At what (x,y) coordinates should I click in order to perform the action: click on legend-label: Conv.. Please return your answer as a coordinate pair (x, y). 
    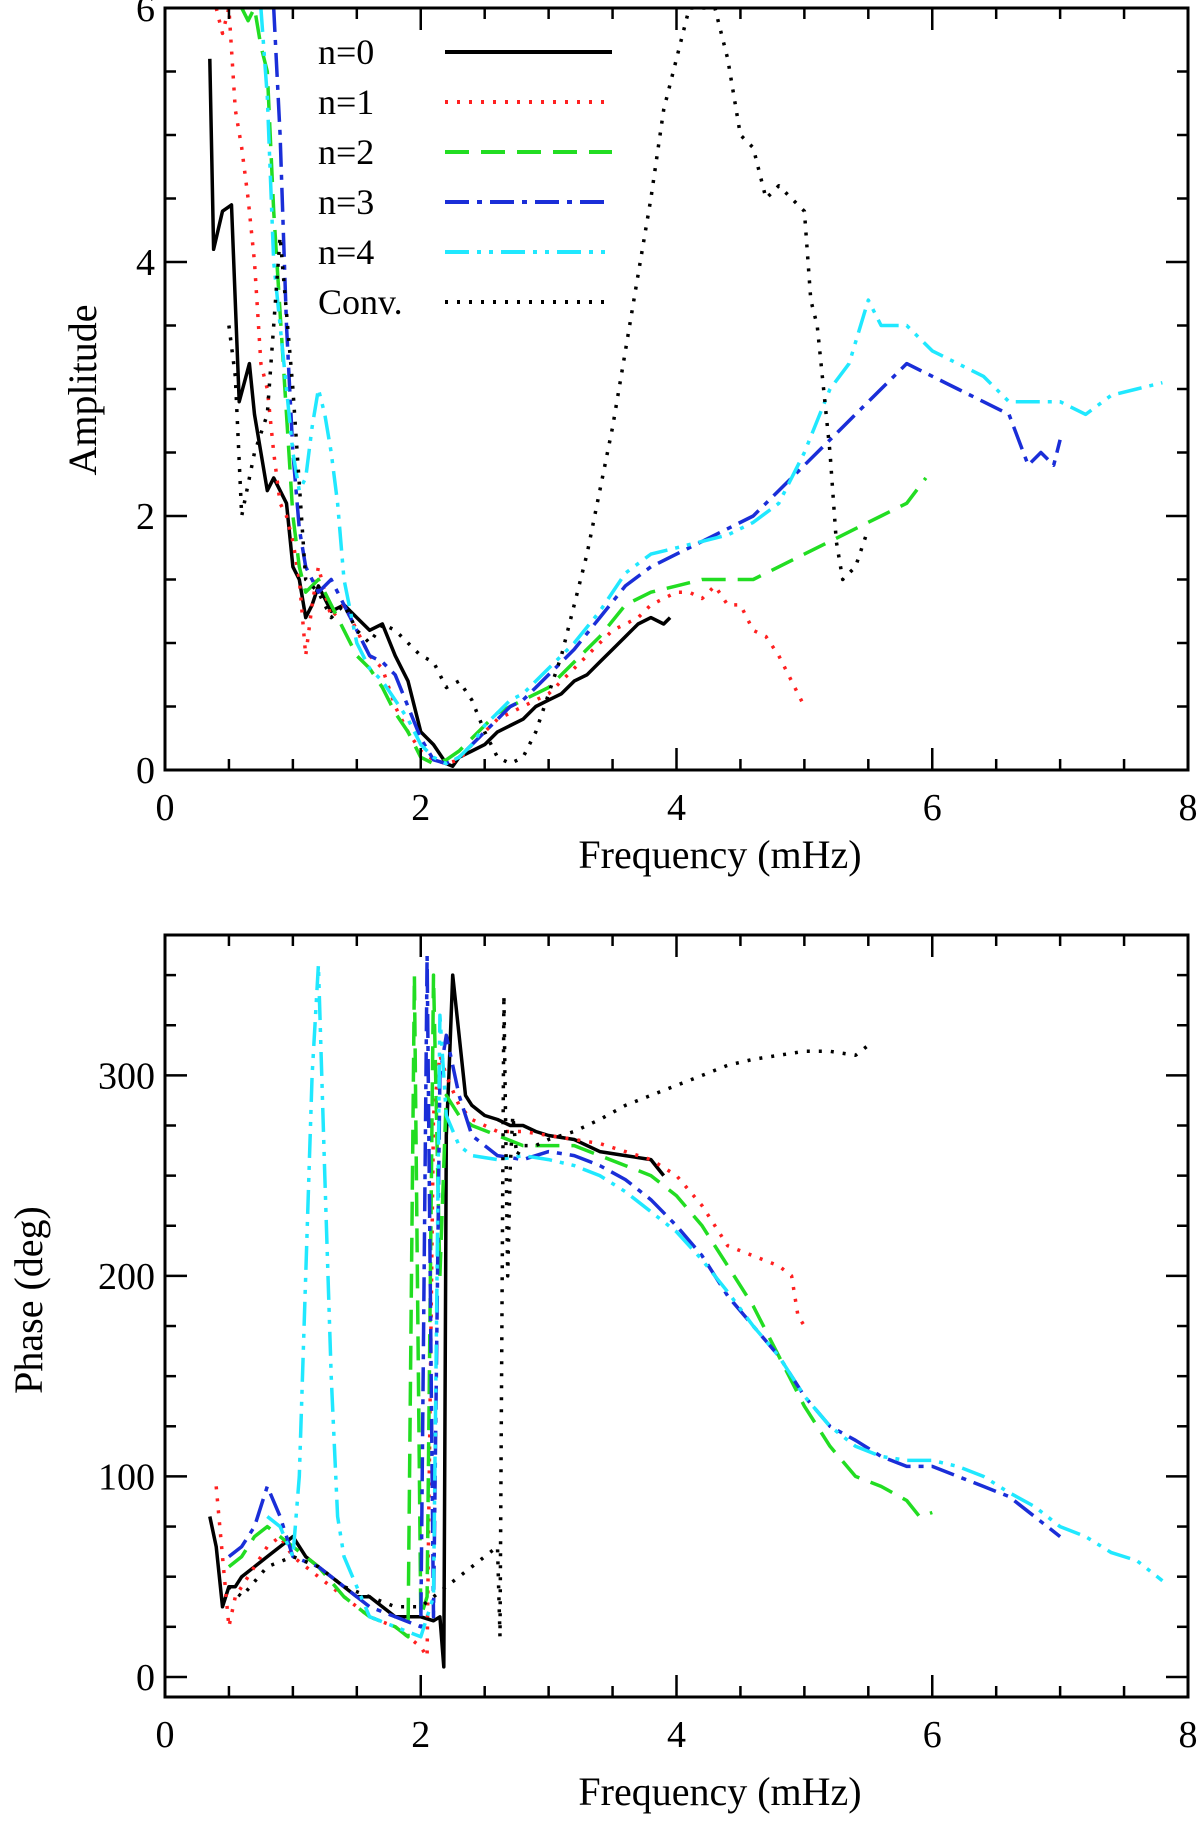
    Looking at the image, I should click on (360, 302).